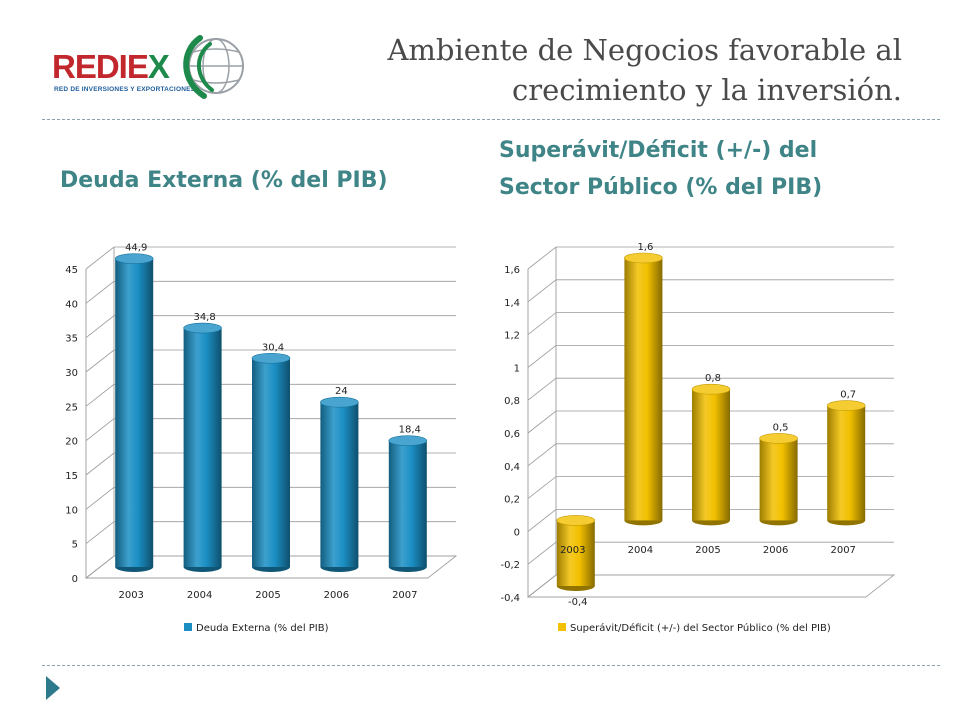  I want to click on y-tick-label: 30, so click(71, 373).